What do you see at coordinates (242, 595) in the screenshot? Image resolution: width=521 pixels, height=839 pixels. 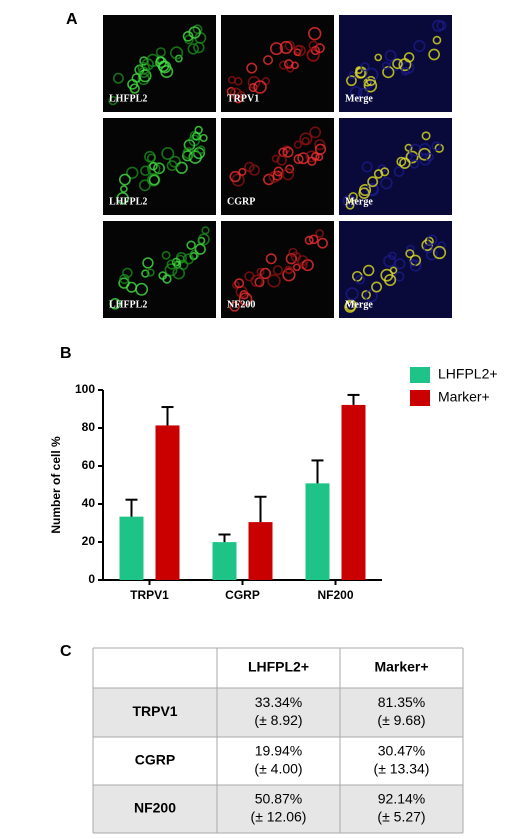 I see `x-tick-label: CGRP` at bounding box center [242, 595].